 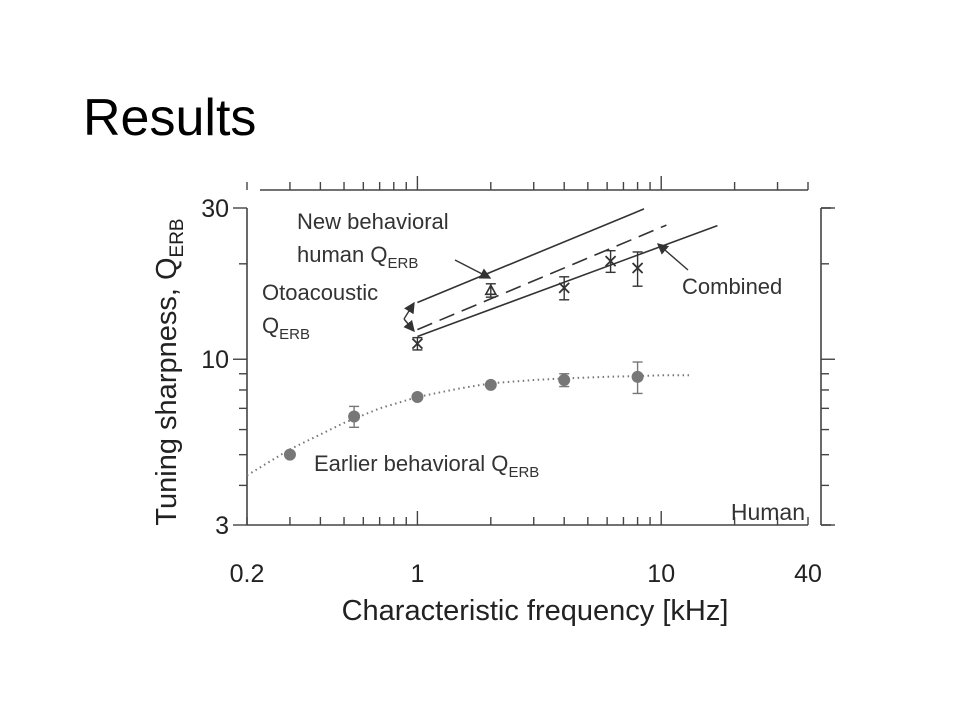 What do you see at coordinates (672, 257) in the screenshot?
I see `arrow-combined` at bounding box center [672, 257].